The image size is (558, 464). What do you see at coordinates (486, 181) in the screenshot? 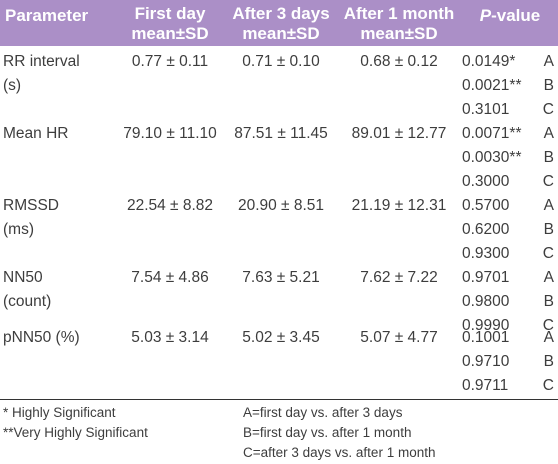
I see `p-value: 0.3000` at bounding box center [486, 181].